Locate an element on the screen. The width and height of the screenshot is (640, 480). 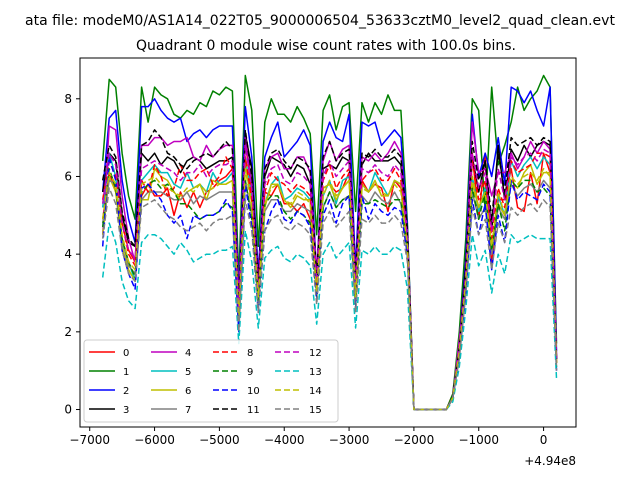
legend-label-12: 12 is located at coordinates (315, 353).